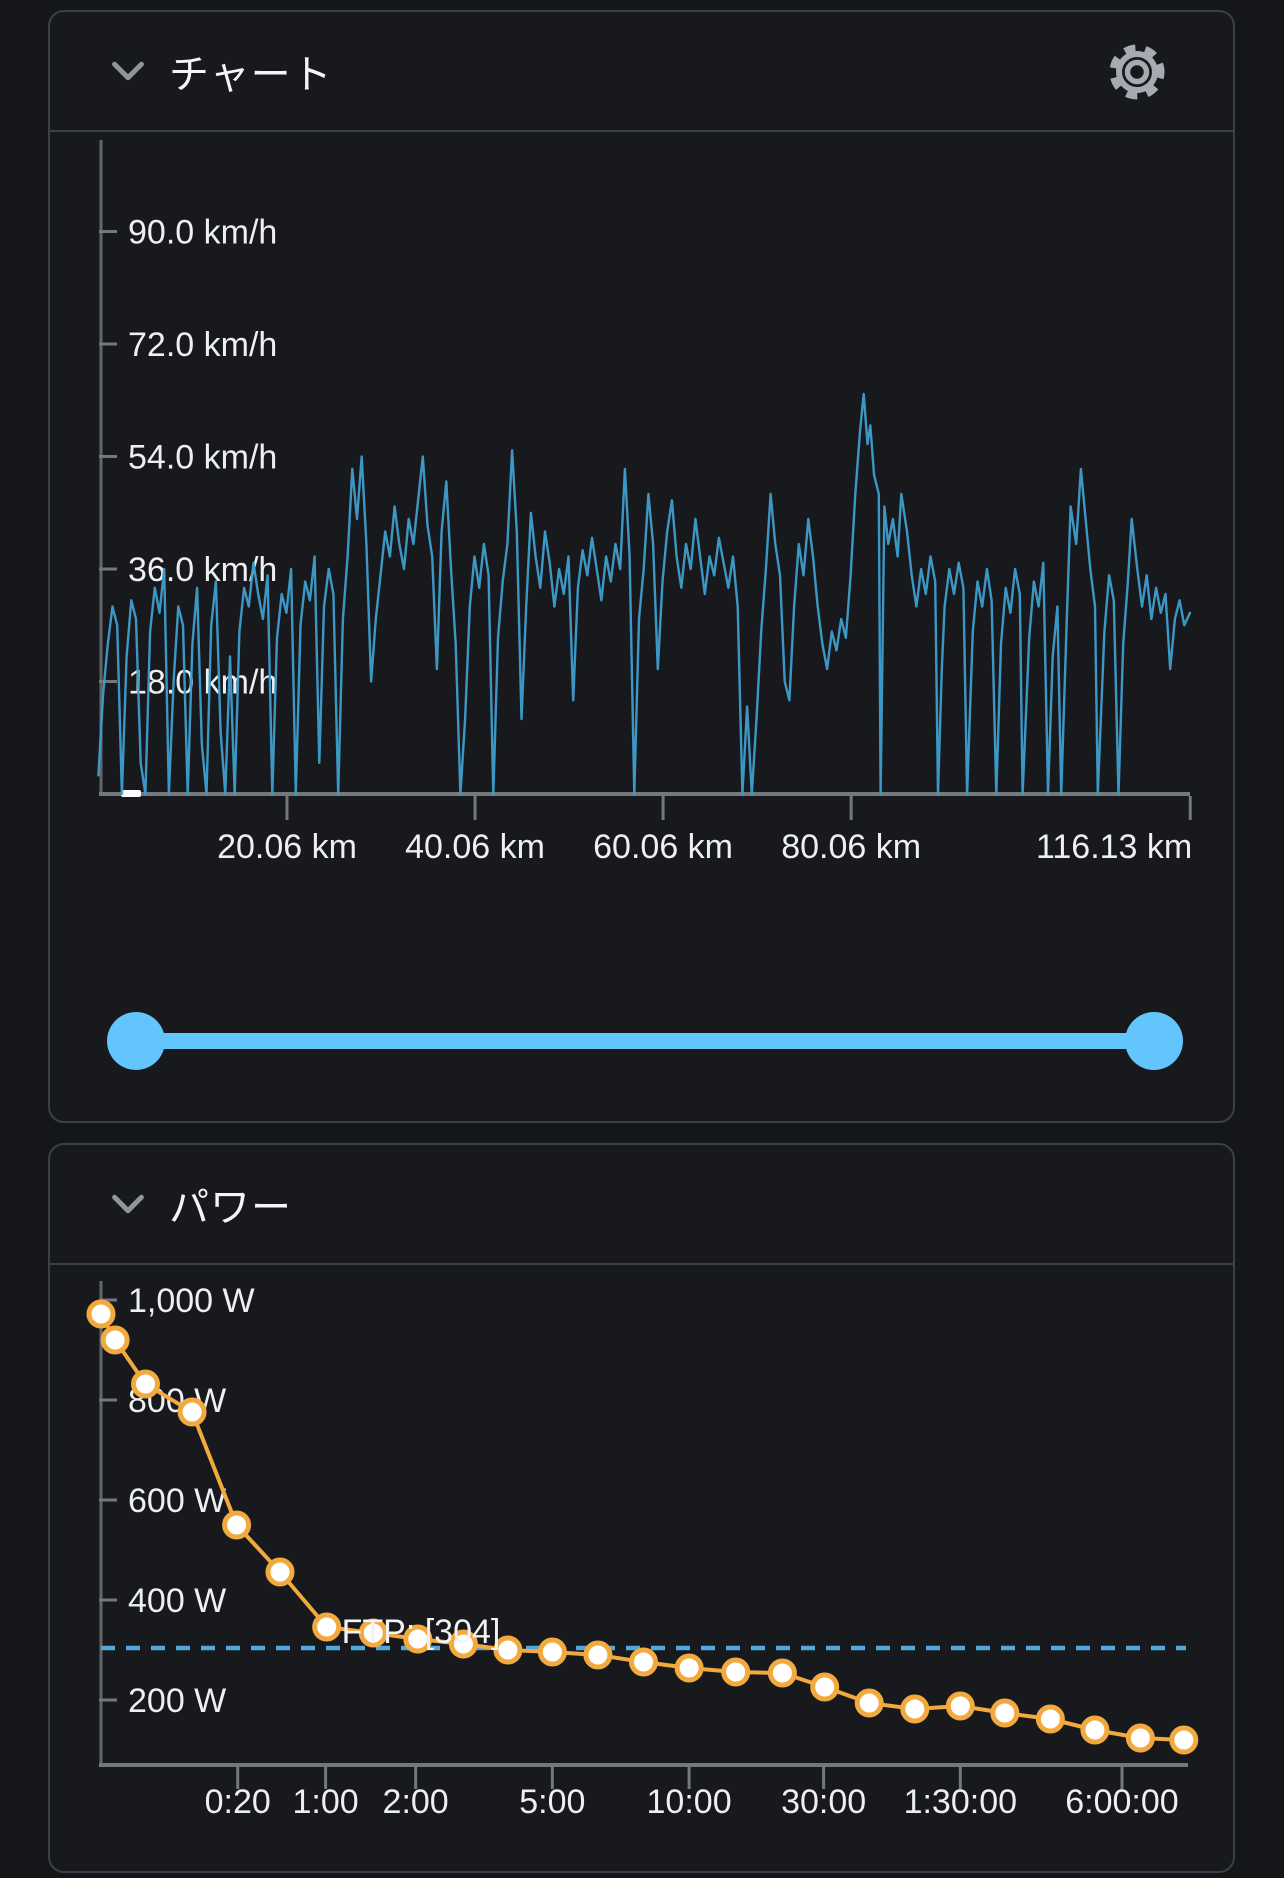  What do you see at coordinates (1114, 847) in the screenshot?
I see `x-tick-label: 116.13 km` at bounding box center [1114, 847].